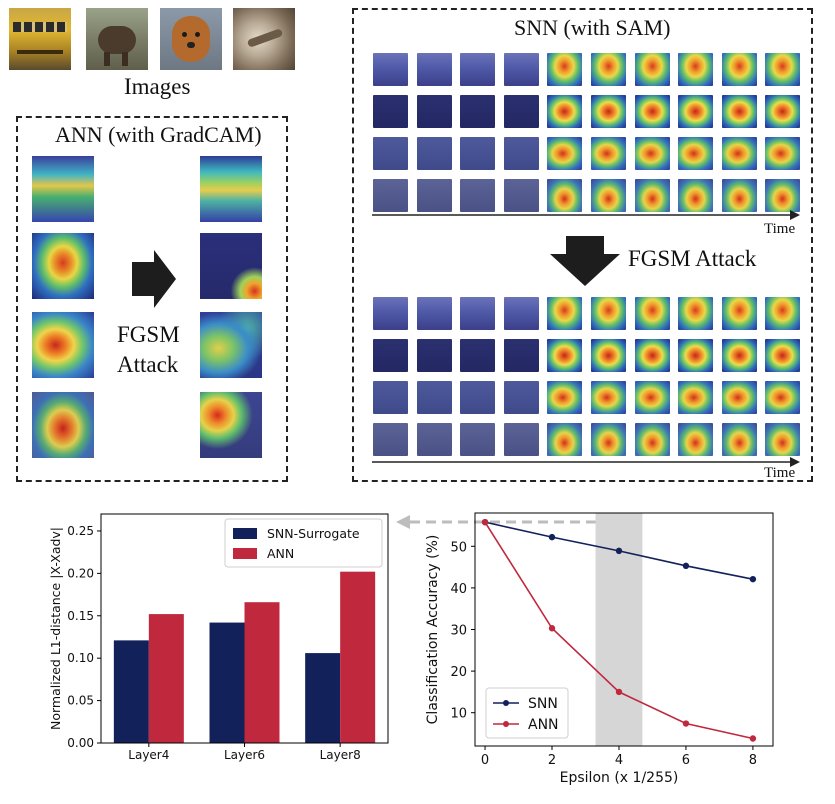 Image resolution: width=835 pixels, height=804 pixels. I want to click on time-axis-arrow-top, so click(586, 215).